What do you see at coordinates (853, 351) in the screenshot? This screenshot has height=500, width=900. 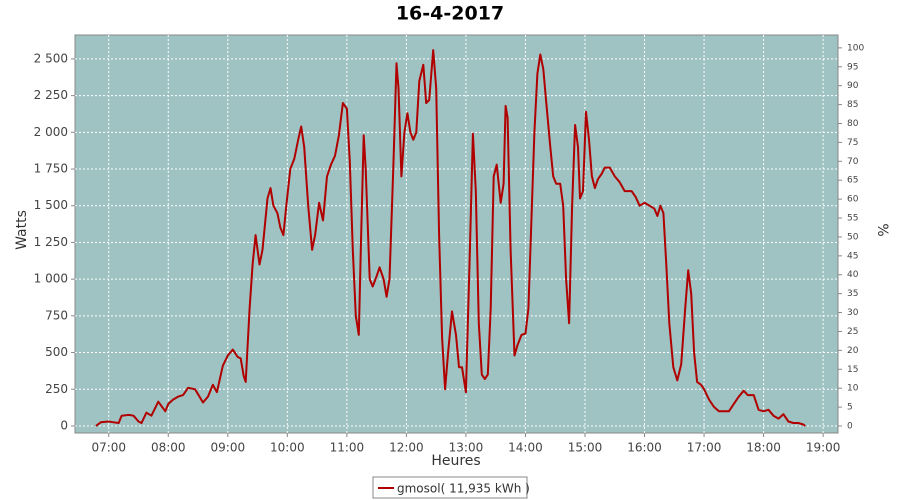 I see `y2-tick-label: 20` at bounding box center [853, 351].